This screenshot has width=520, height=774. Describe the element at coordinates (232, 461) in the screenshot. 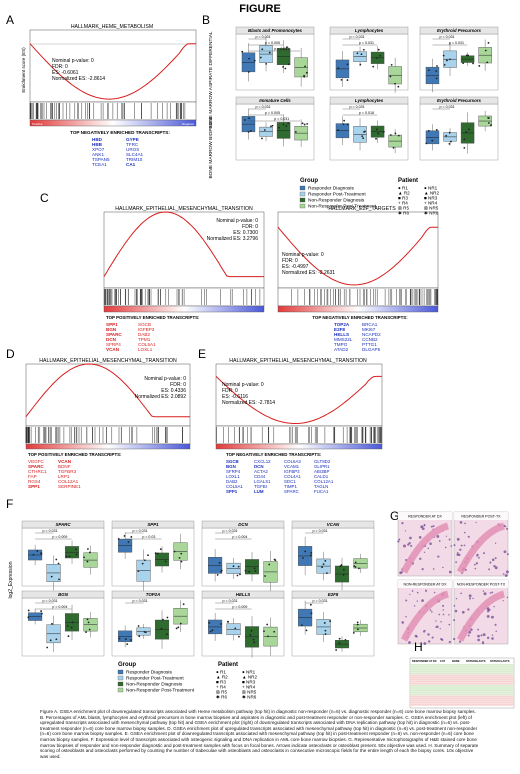

I see `transcript: SGCB` at that location.